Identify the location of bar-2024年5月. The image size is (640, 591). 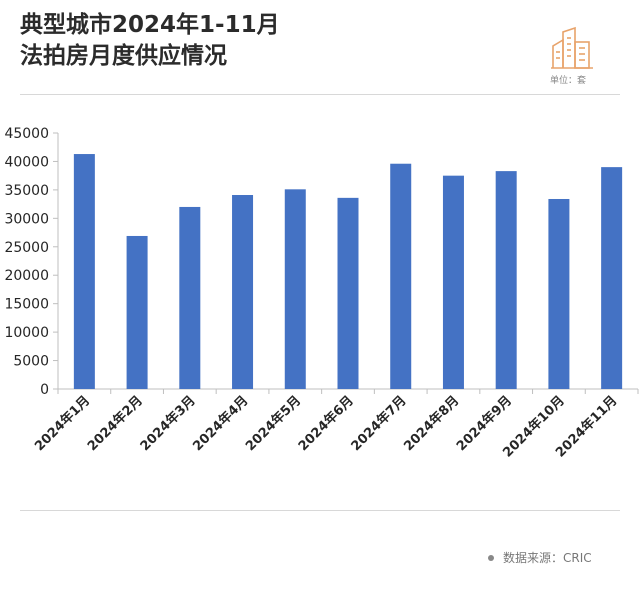
(295, 289).